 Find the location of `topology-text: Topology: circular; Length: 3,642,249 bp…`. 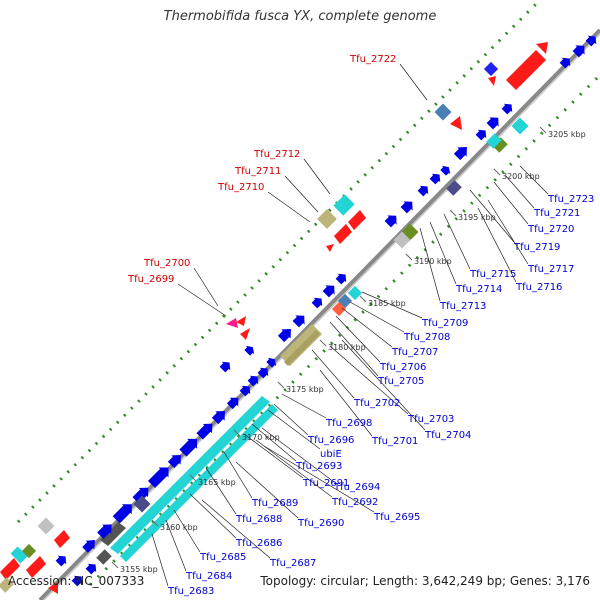

topology-text: Topology: circular; Length: 3,642,249 bp… is located at coordinates (425, 581).